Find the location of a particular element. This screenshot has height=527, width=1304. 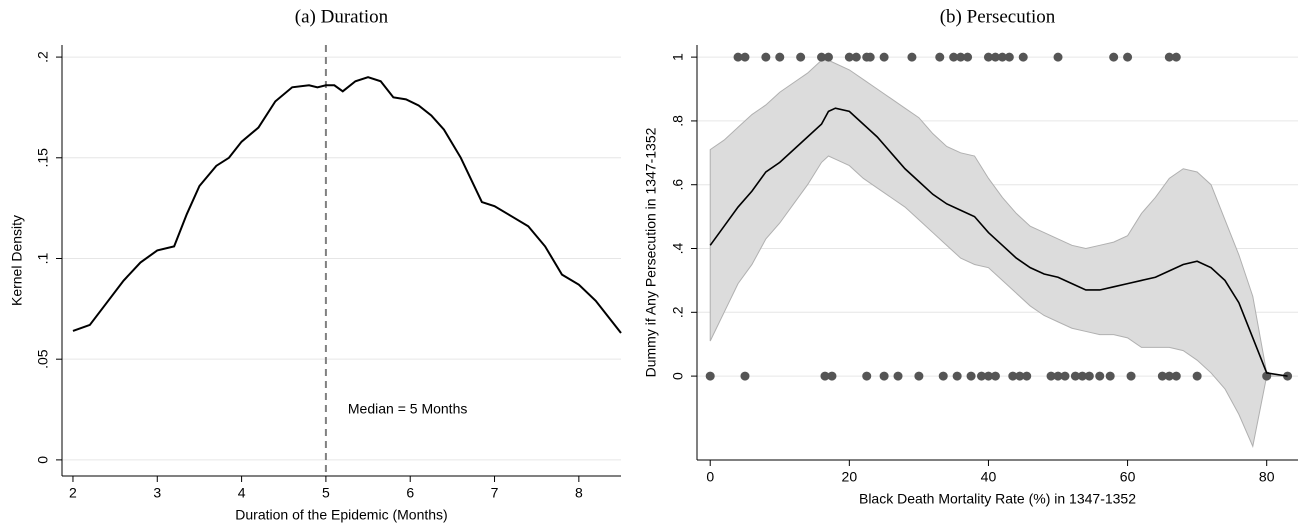

x-tick-label: 6 is located at coordinates (410, 493).